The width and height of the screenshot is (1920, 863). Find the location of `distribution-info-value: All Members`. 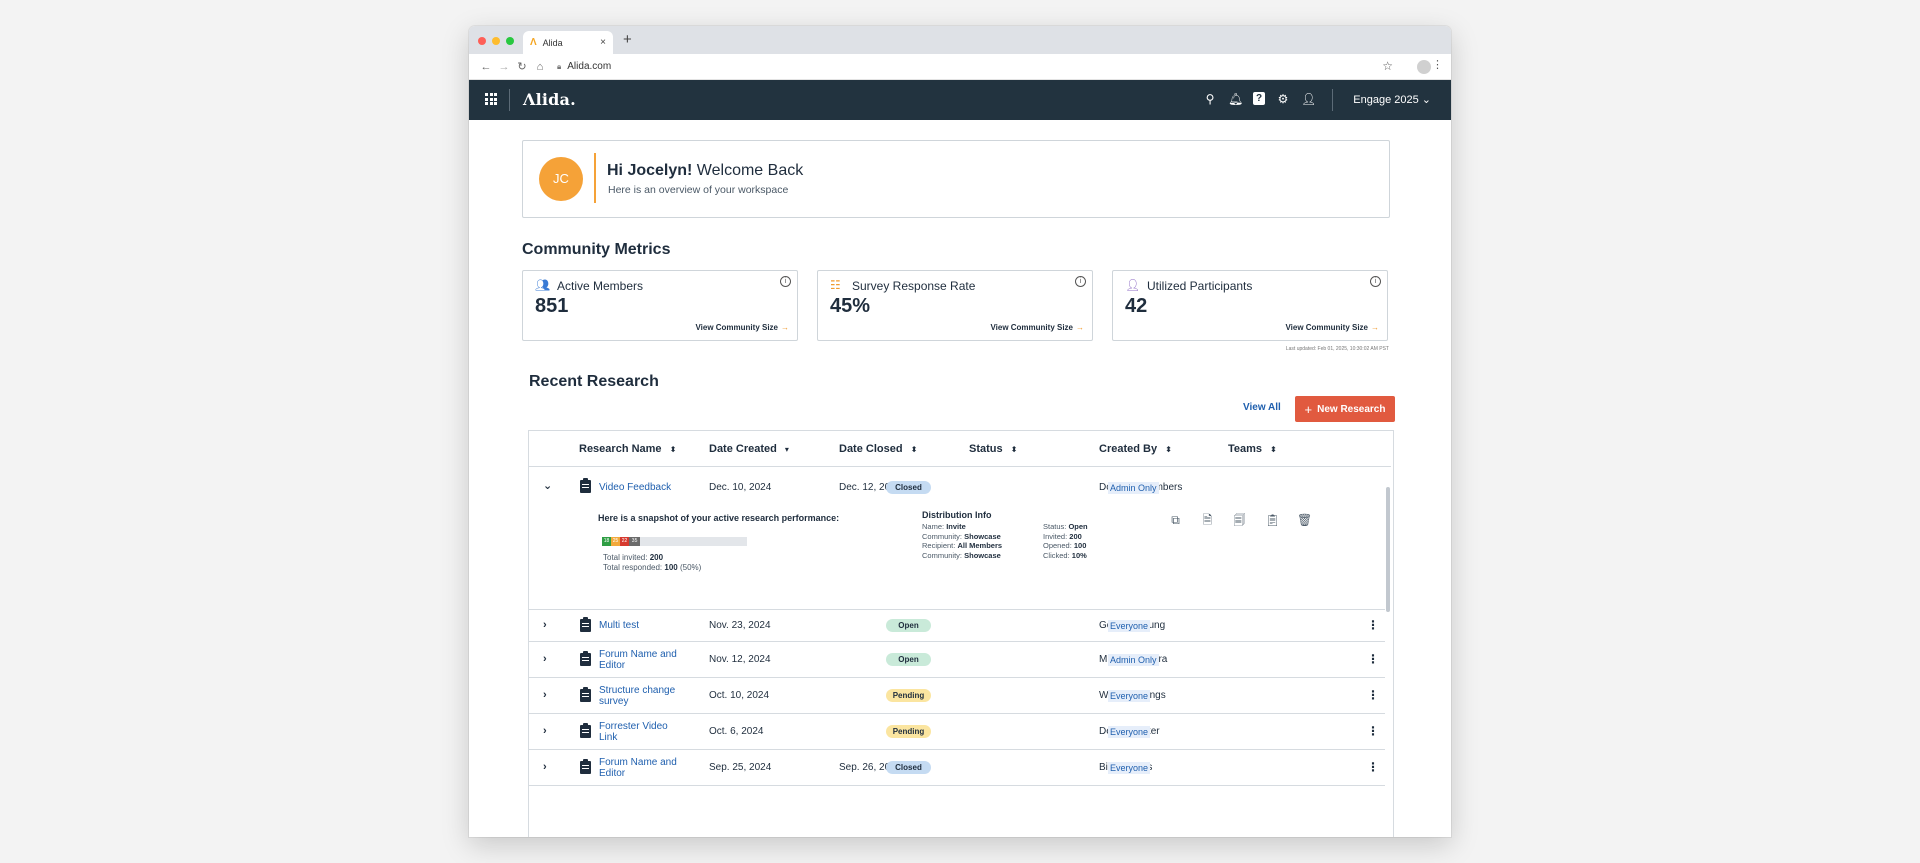

distribution-info-value: All Members is located at coordinates (980, 545).